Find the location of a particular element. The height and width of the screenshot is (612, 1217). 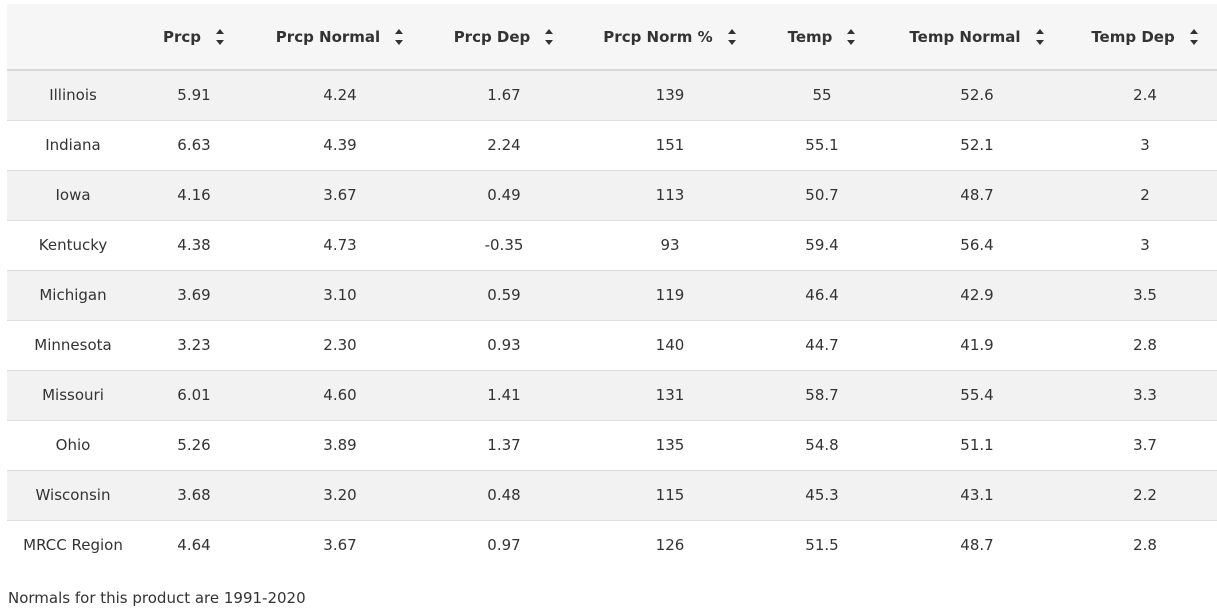

row-label-cell: Indiana is located at coordinates (73, 144).